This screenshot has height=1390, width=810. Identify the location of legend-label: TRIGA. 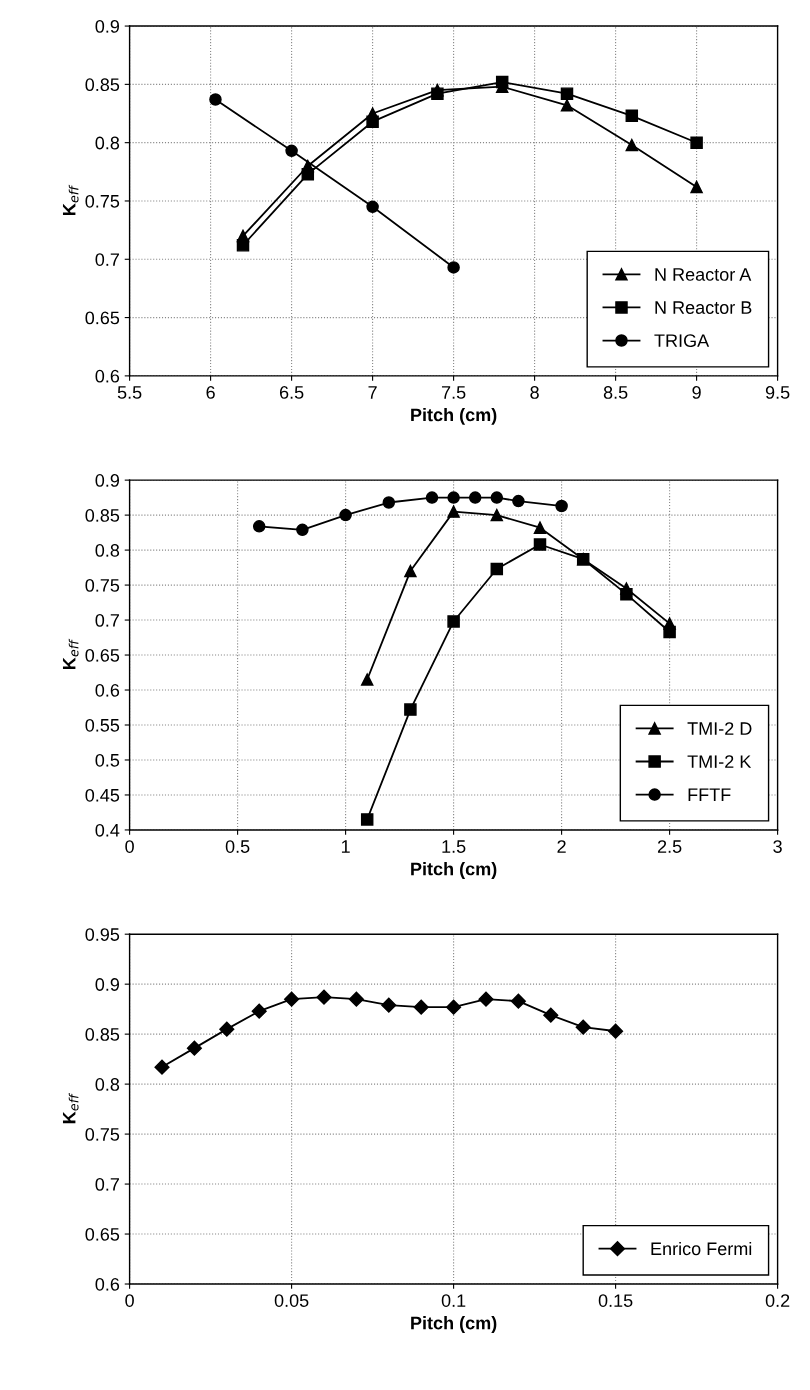
(682, 341).